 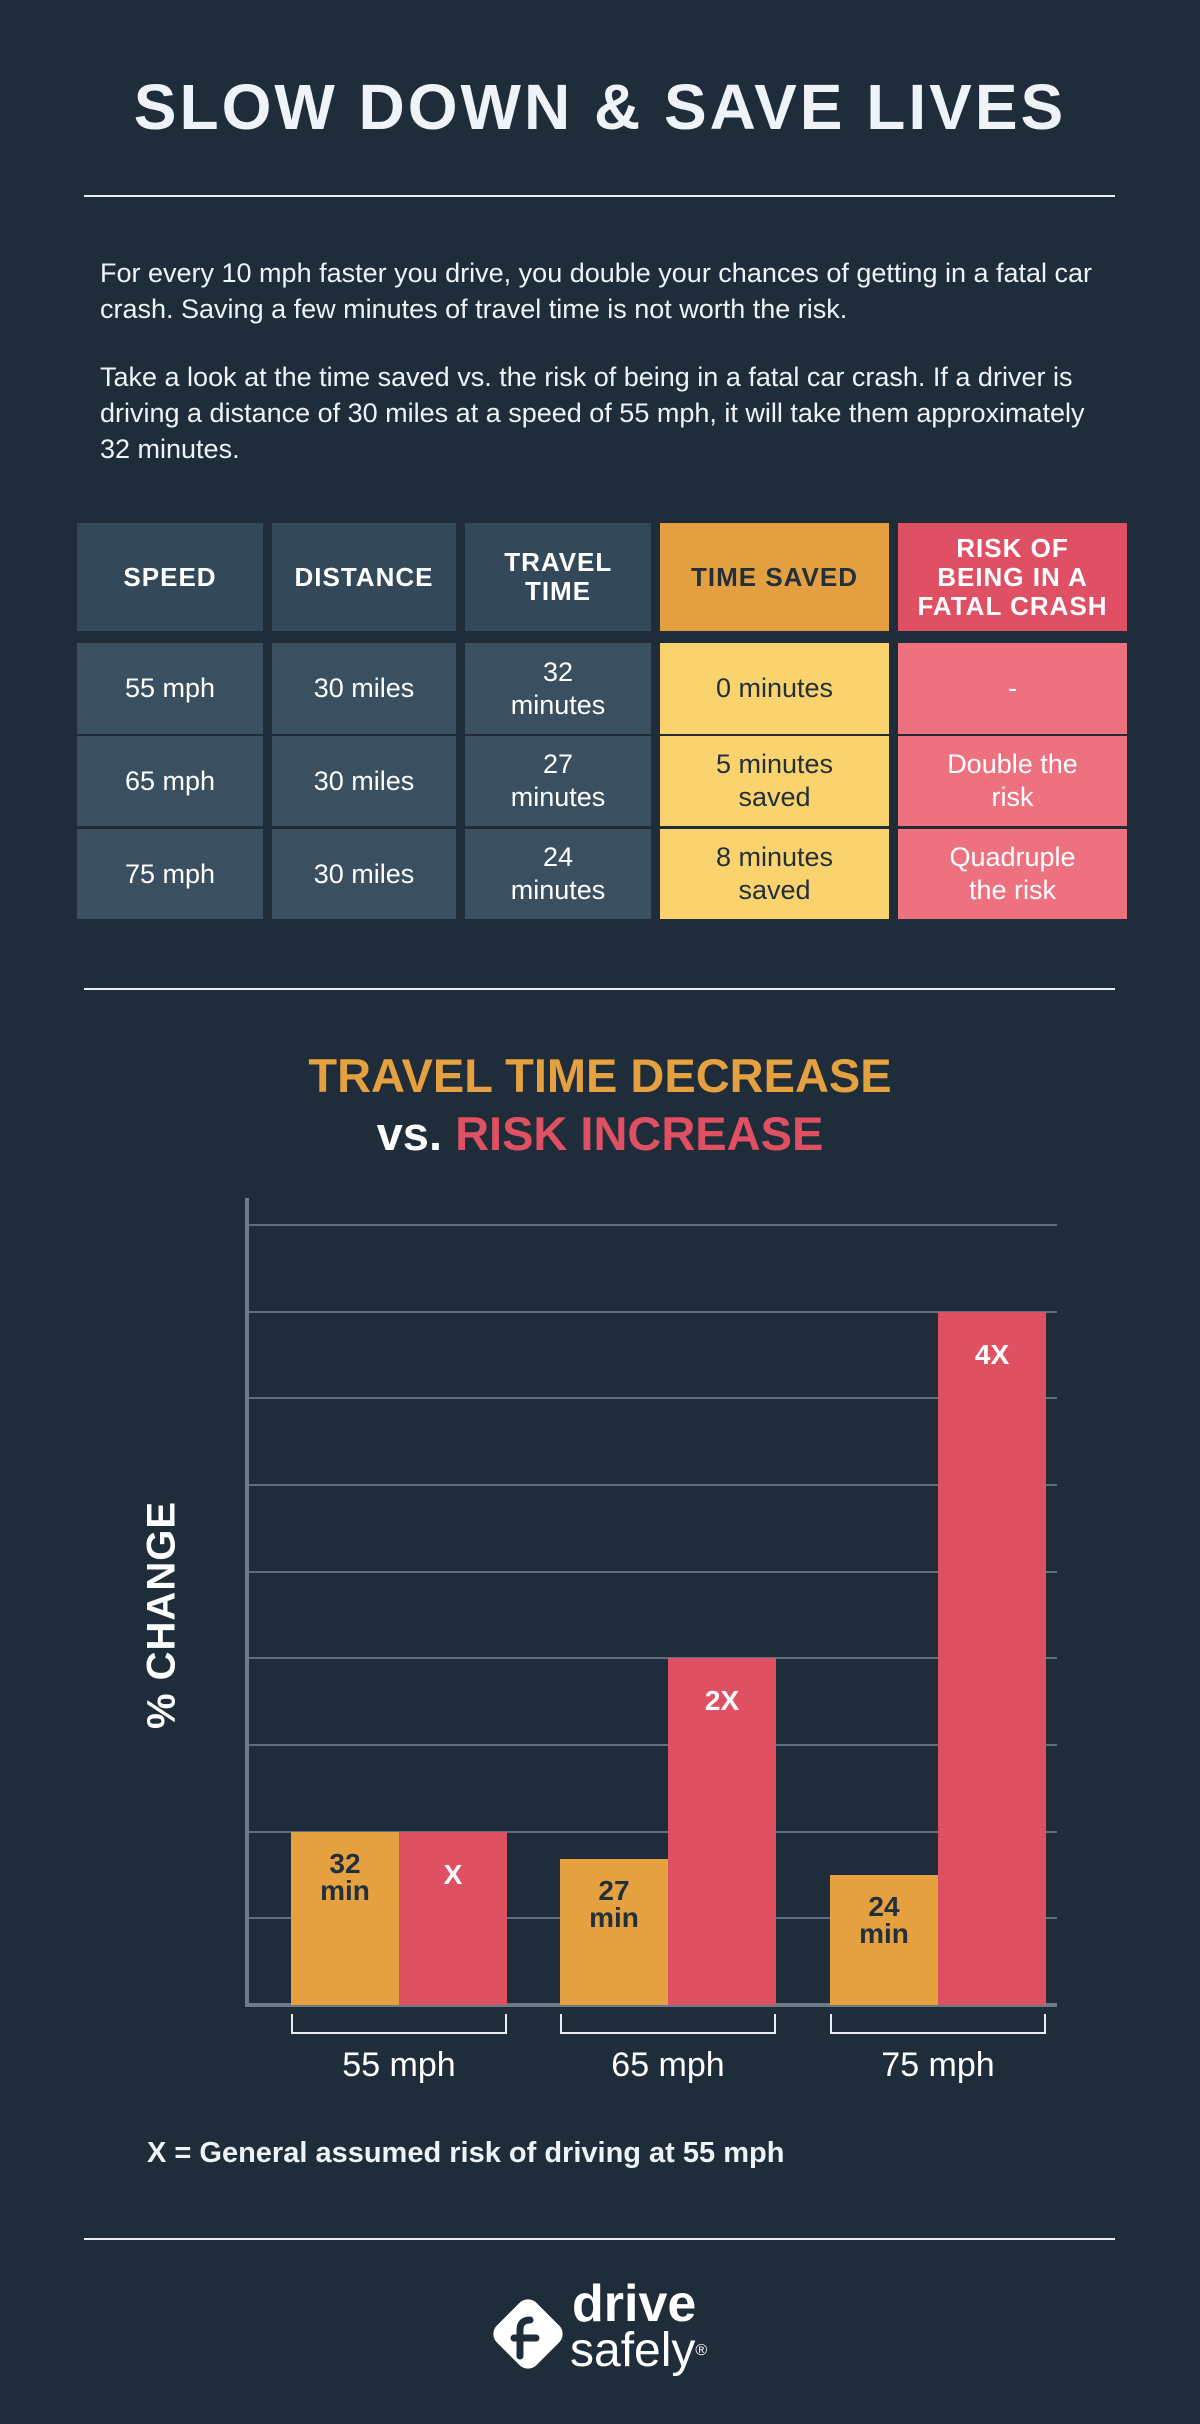 What do you see at coordinates (453, 1874) in the screenshot?
I see `bar-value-label: X` at bounding box center [453, 1874].